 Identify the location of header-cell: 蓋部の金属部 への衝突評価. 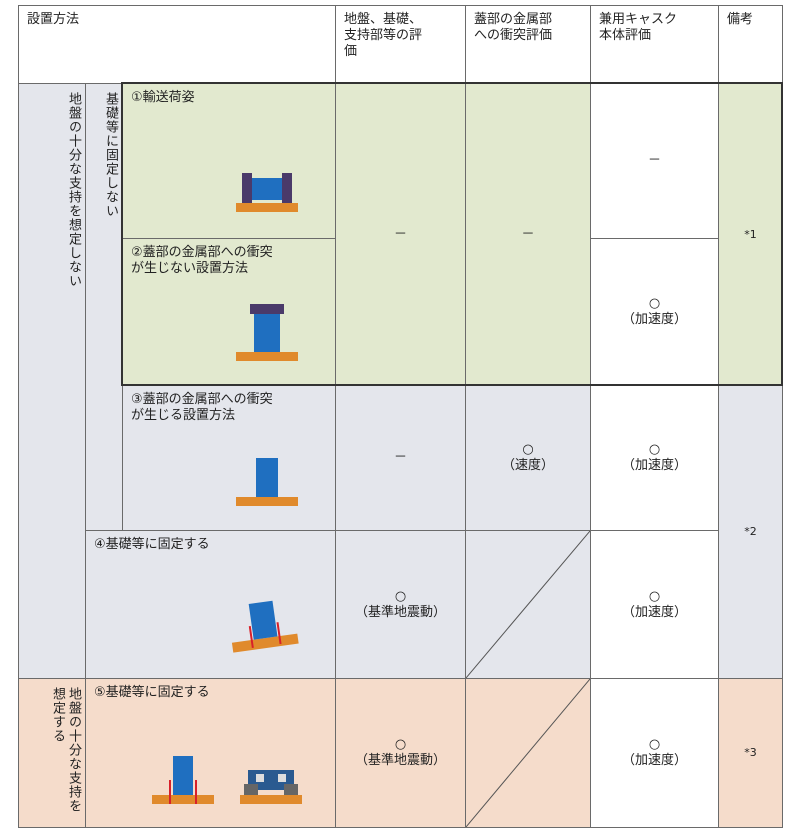
(528, 44).